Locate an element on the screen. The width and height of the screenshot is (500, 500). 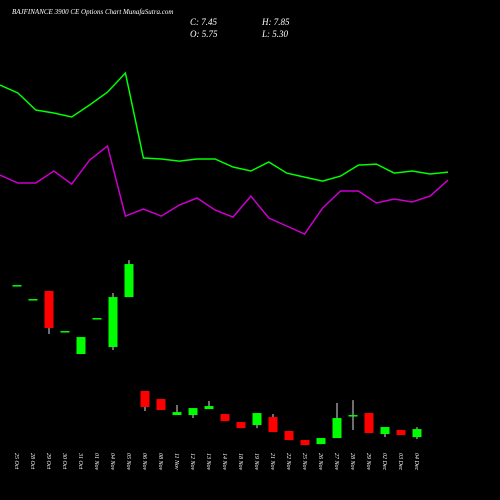
x-tick-label: 27 Nov is located at coordinates (336, 462).